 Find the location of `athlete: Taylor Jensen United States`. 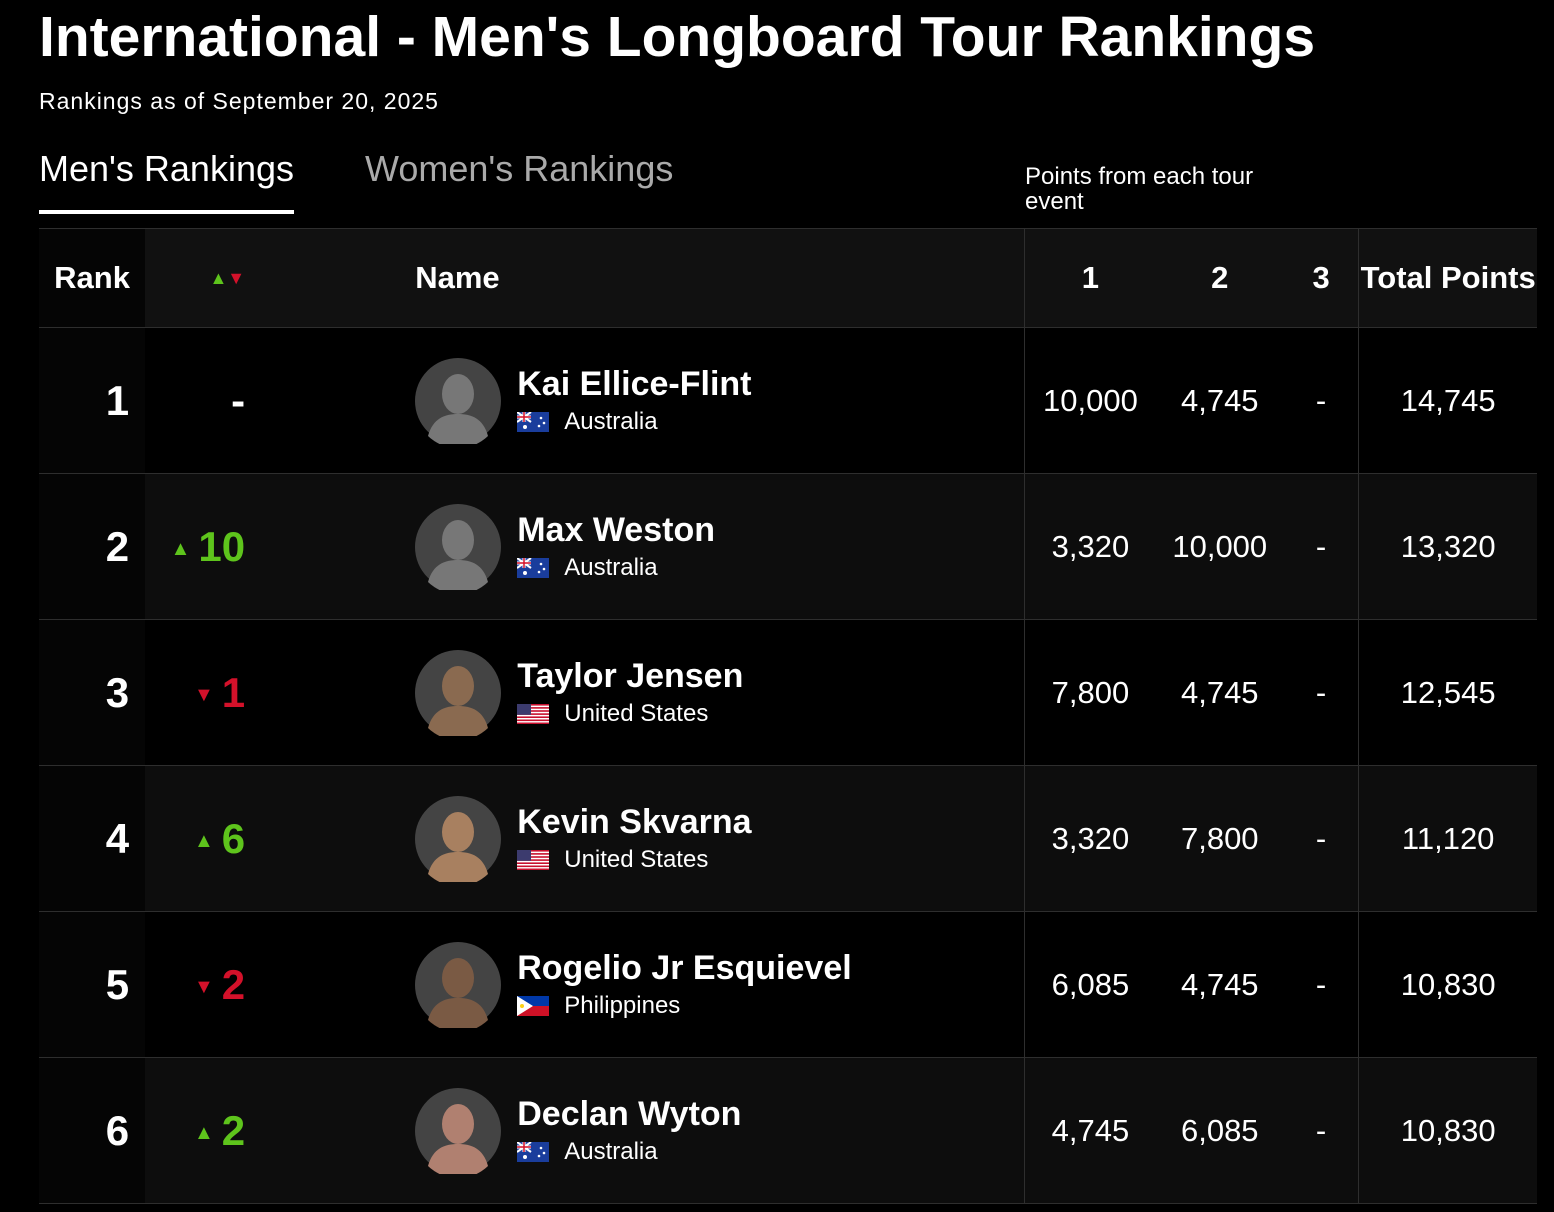

athlete: Taylor Jensen United States is located at coordinates (719, 692).